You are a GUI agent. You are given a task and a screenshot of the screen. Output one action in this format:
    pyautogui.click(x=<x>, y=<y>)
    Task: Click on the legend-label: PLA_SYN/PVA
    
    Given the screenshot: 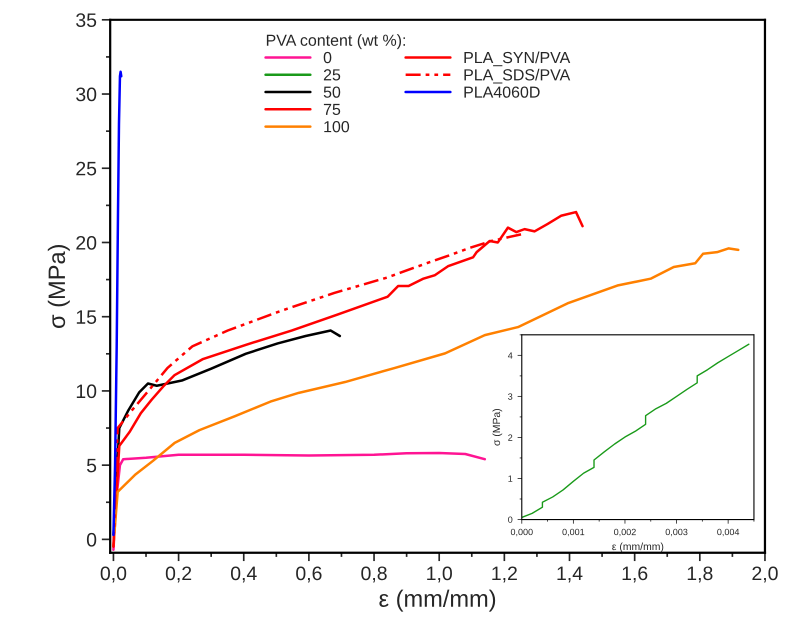 What is the action you would take?
    pyautogui.click(x=517, y=58)
    